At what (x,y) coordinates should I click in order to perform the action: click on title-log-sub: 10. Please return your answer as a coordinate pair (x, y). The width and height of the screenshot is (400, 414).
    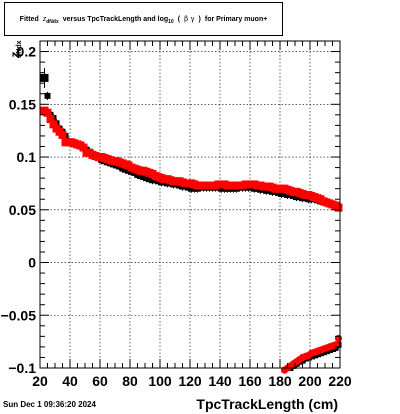
    Looking at the image, I should click on (171, 22).